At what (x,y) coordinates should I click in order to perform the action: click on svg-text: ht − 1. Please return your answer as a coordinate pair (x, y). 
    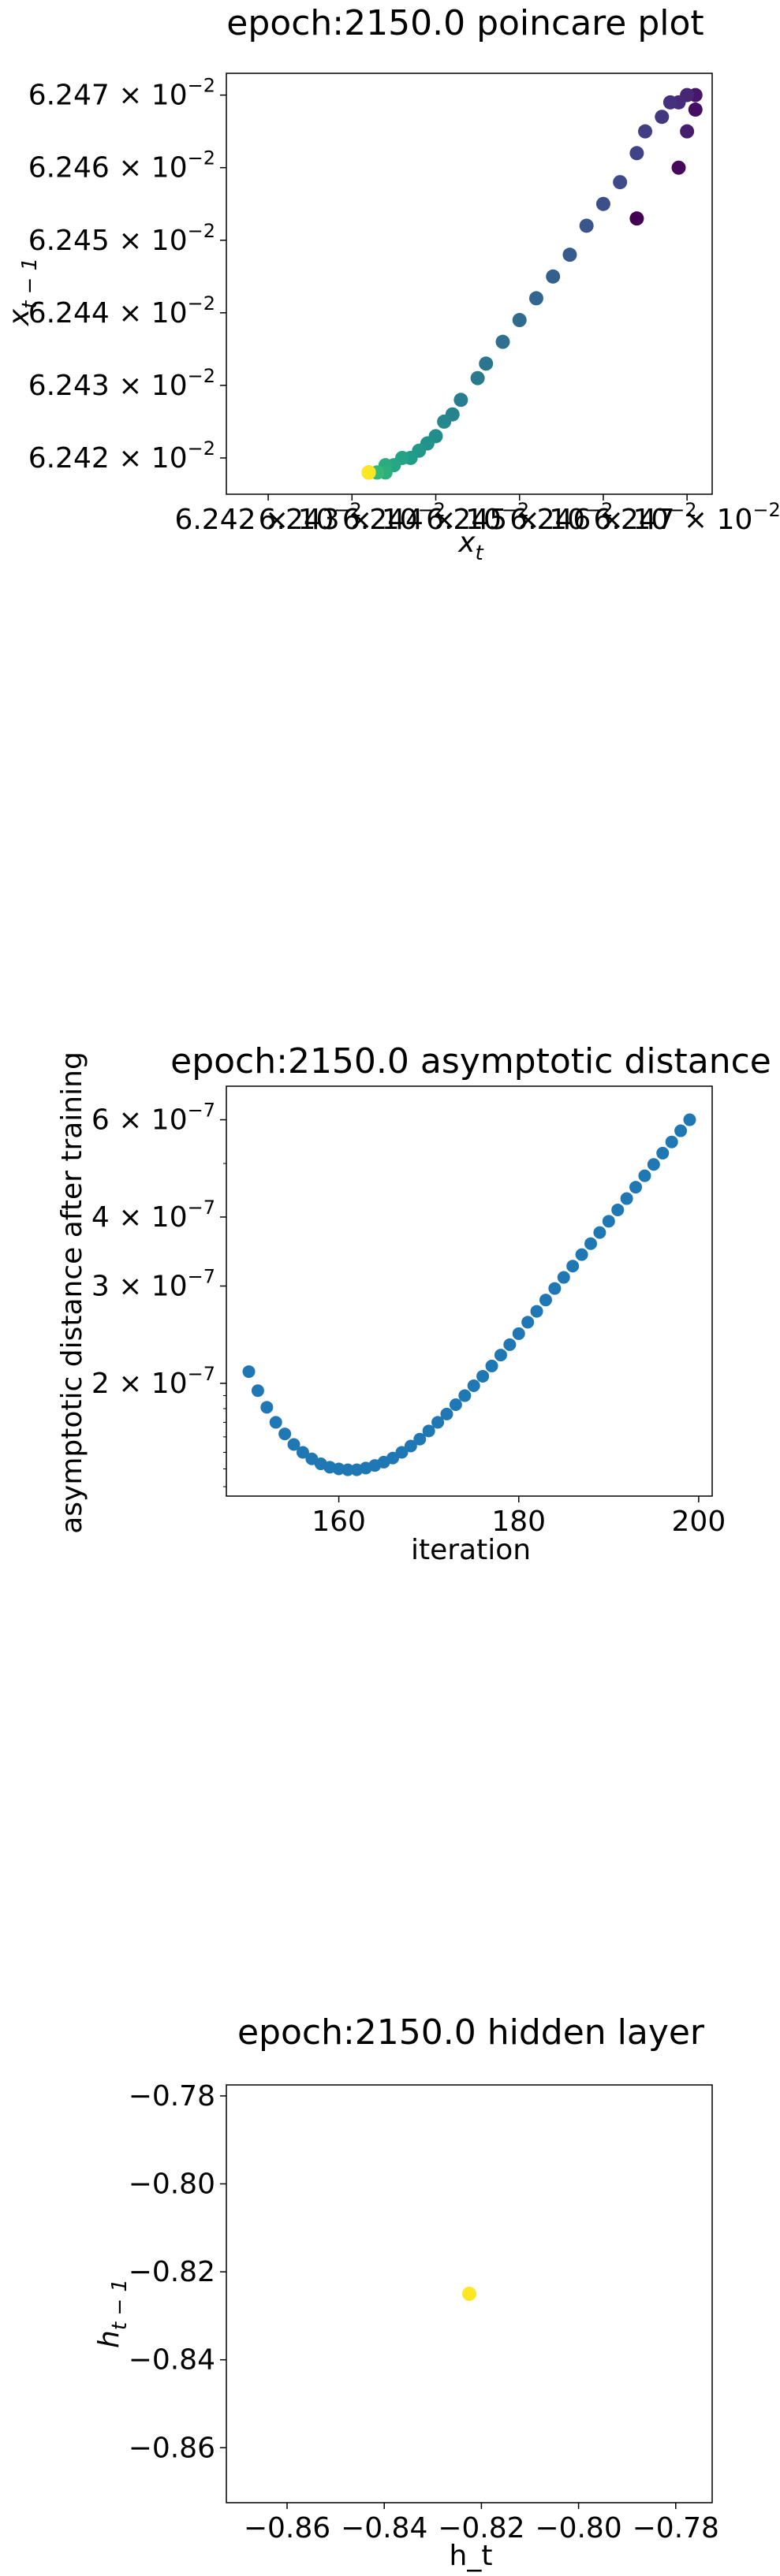
    Looking at the image, I should click on (113, 2313).